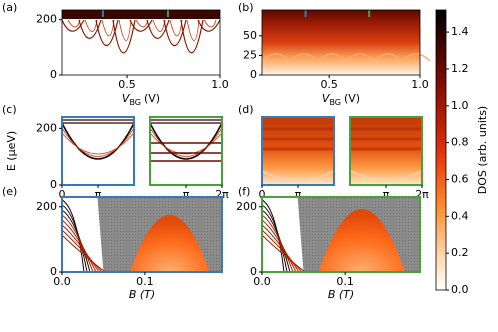 This screenshot has width=498, height=332. Describe the element at coordinates (9, 191) in the screenshot. I see `panel-label: (e)` at that location.